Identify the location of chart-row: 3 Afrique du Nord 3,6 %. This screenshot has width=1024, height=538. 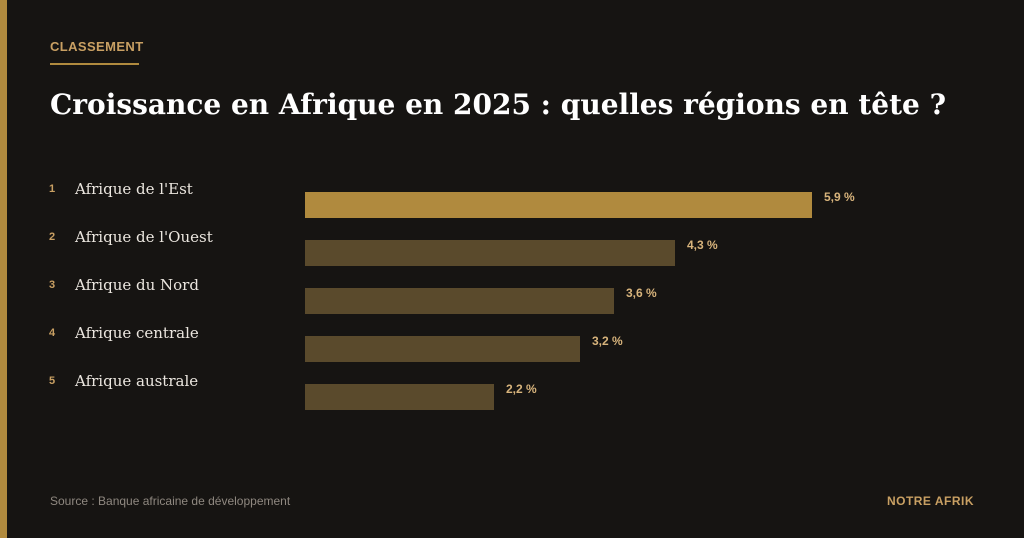
(512, 295).